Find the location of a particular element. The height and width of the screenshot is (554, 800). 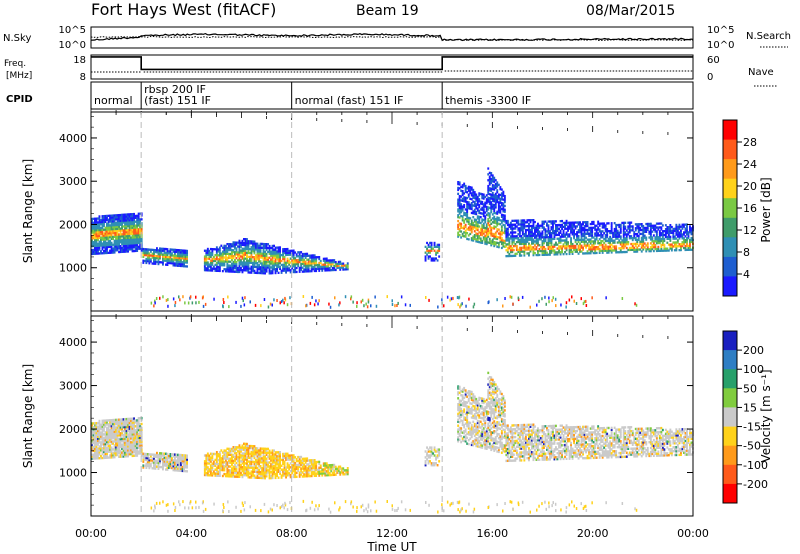

power-ylabel: Slant Range [km] is located at coordinates (28, 211).